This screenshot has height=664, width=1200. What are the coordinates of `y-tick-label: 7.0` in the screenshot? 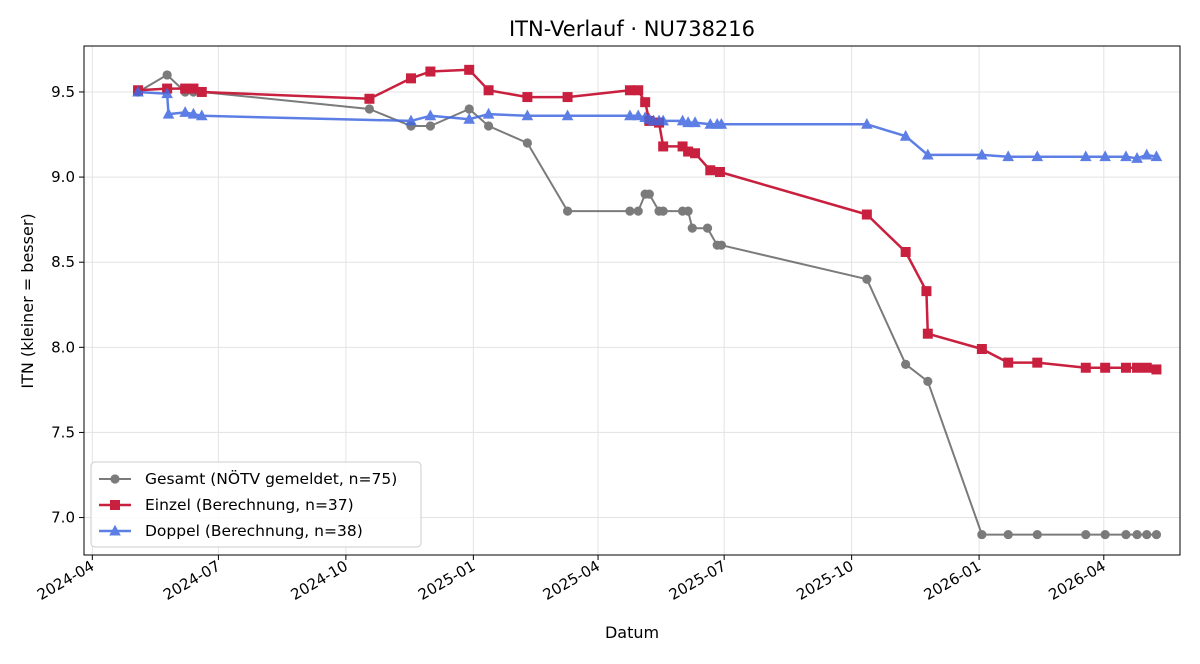 It's located at (63, 518).